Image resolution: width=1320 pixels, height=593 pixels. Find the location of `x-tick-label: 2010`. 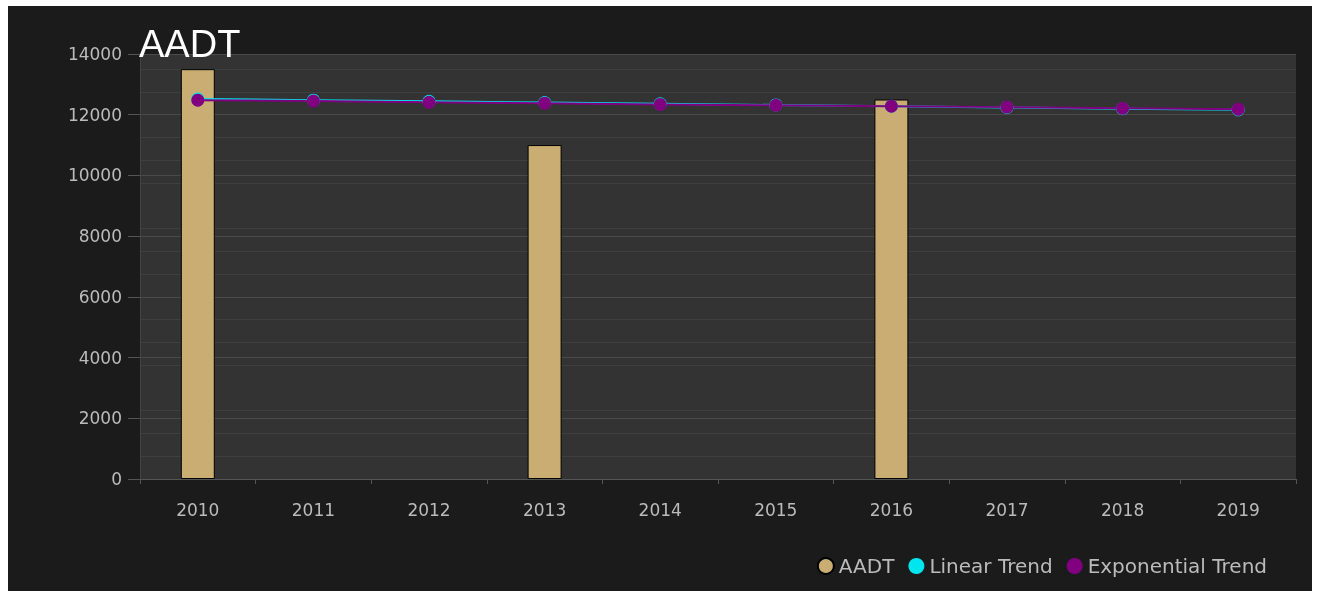

x-tick-label: 2010 is located at coordinates (198, 509).